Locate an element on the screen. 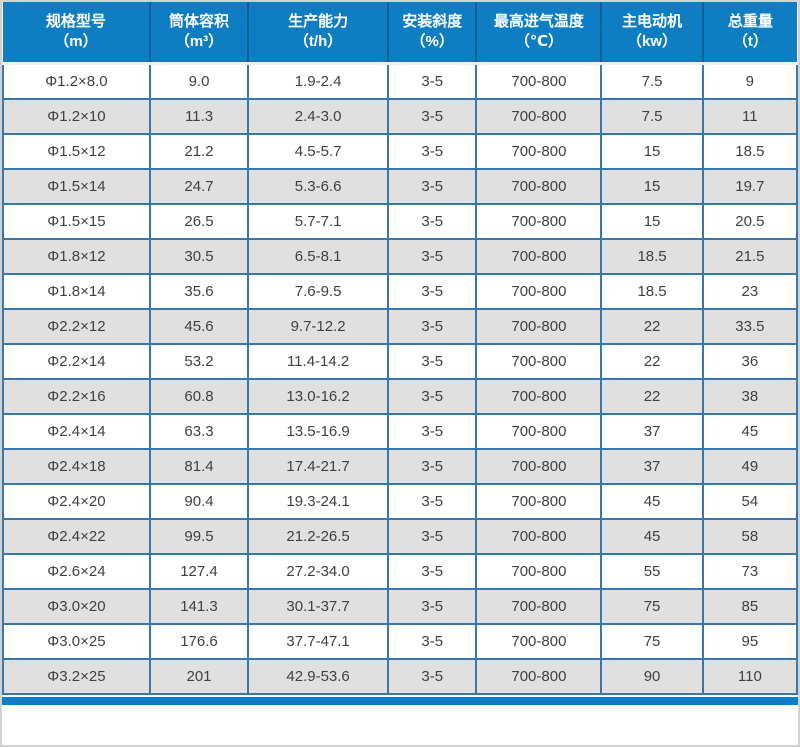 The width and height of the screenshot is (800, 747). table-row: Φ2.2×14 53.2 11.4-14.2 3-5 700-800 22 36 is located at coordinates (400, 361).